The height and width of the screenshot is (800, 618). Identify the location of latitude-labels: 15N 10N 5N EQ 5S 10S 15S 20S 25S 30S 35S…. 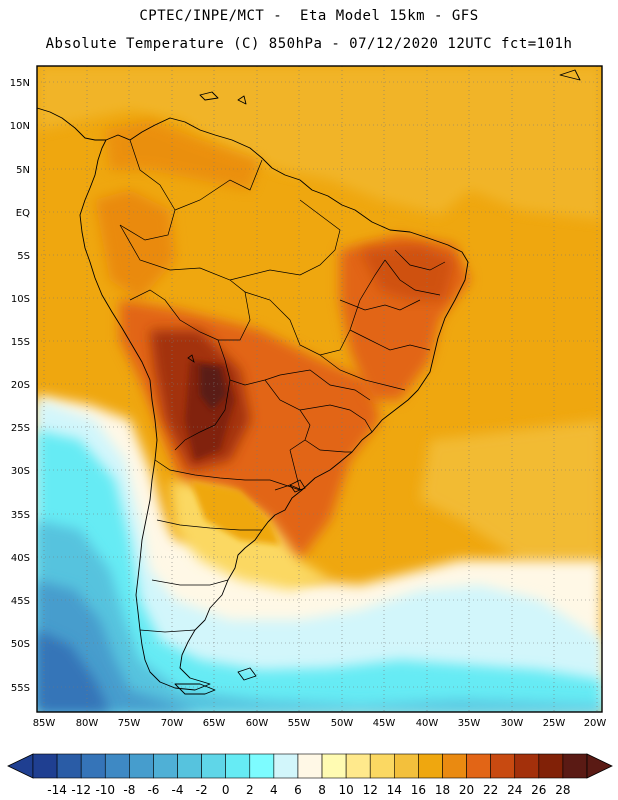
(20, 386).